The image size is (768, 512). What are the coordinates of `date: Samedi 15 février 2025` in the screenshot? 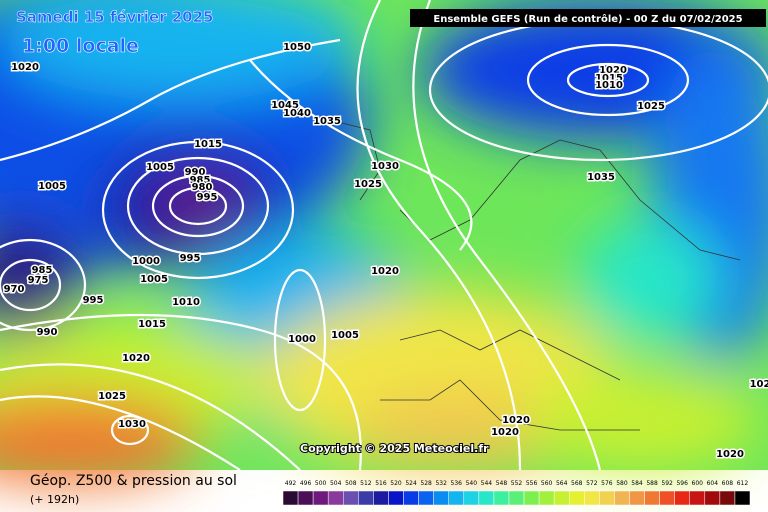 It's located at (114, 17).